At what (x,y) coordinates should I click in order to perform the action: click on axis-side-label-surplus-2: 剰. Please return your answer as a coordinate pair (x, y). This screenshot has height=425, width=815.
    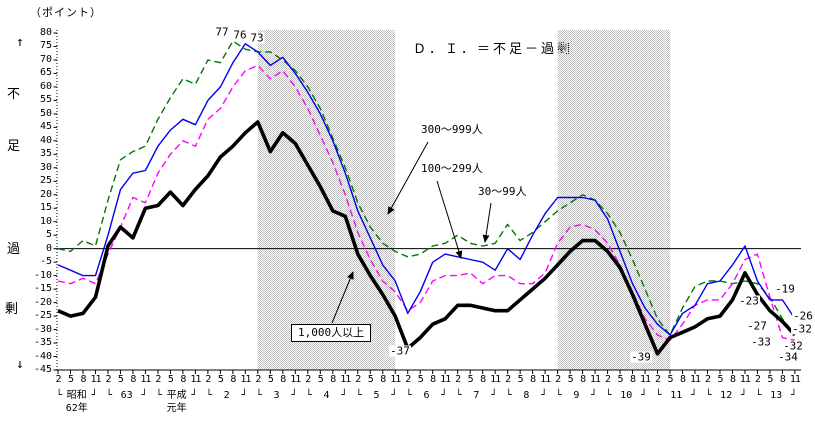
    Looking at the image, I should click on (12, 309).